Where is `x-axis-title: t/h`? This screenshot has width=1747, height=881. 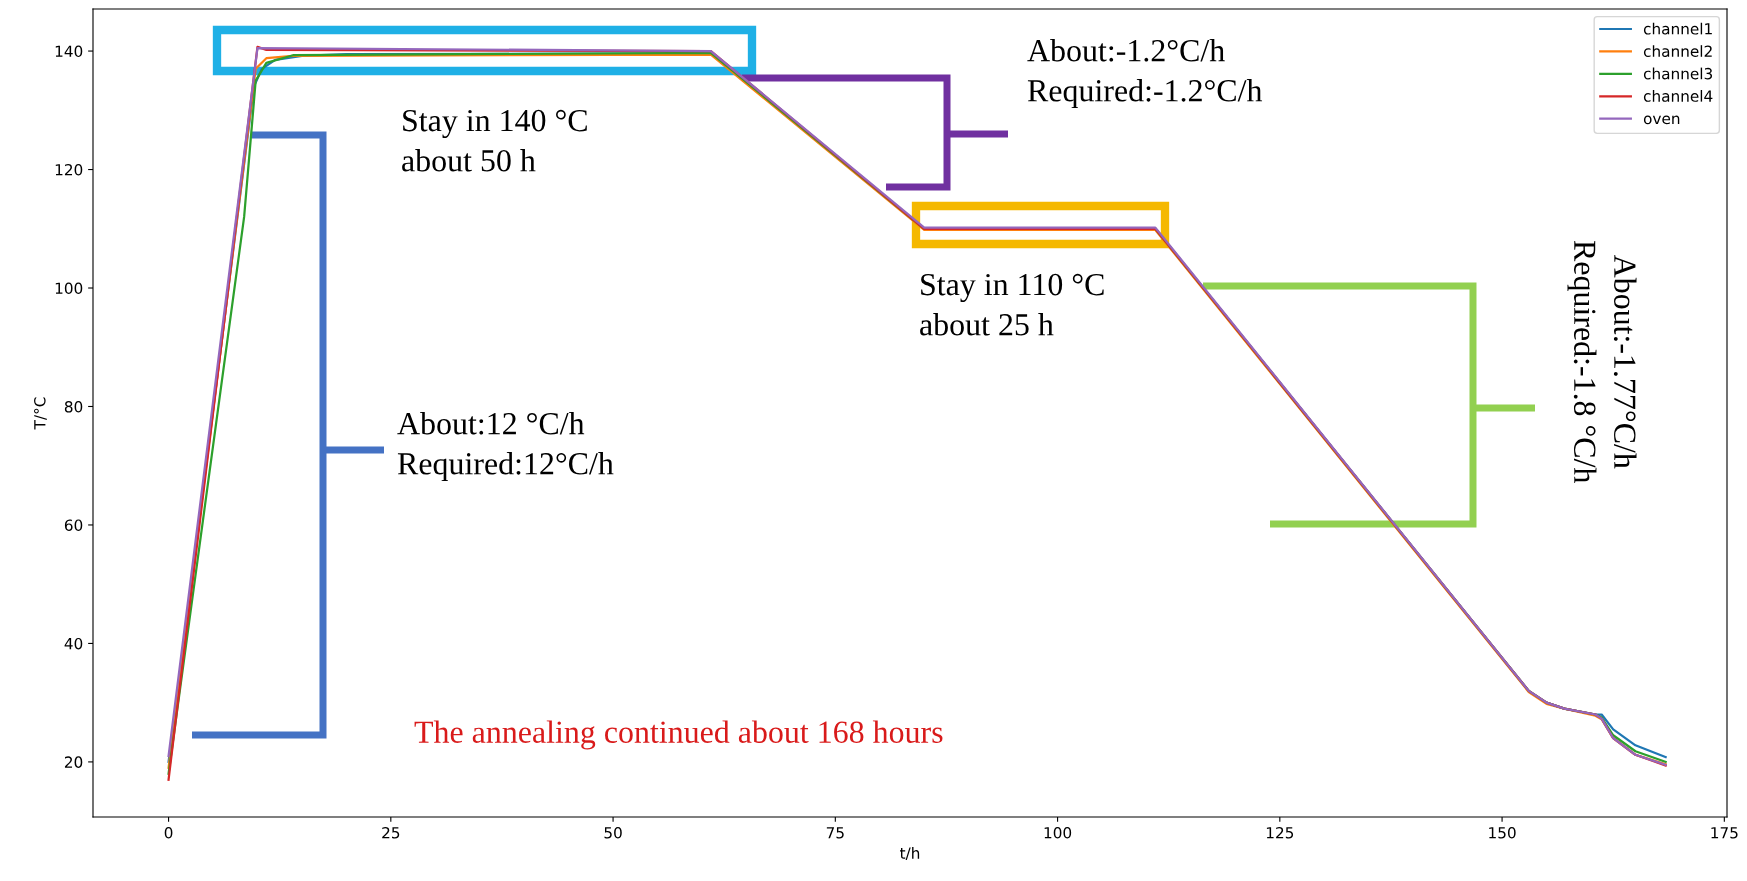
x-axis-title: t/h is located at coordinates (910, 854).